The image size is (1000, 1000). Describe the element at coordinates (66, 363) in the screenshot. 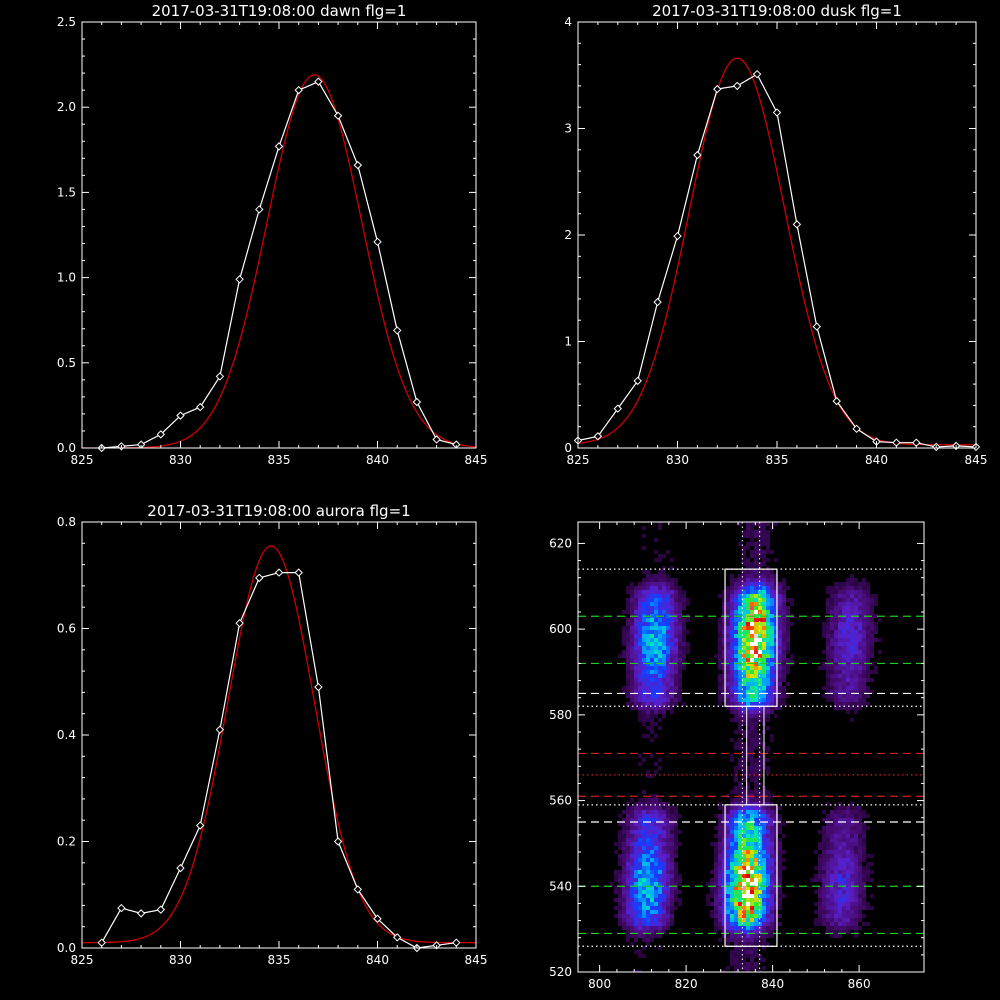

I see `dawn-ytick-label: 0.5` at that location.